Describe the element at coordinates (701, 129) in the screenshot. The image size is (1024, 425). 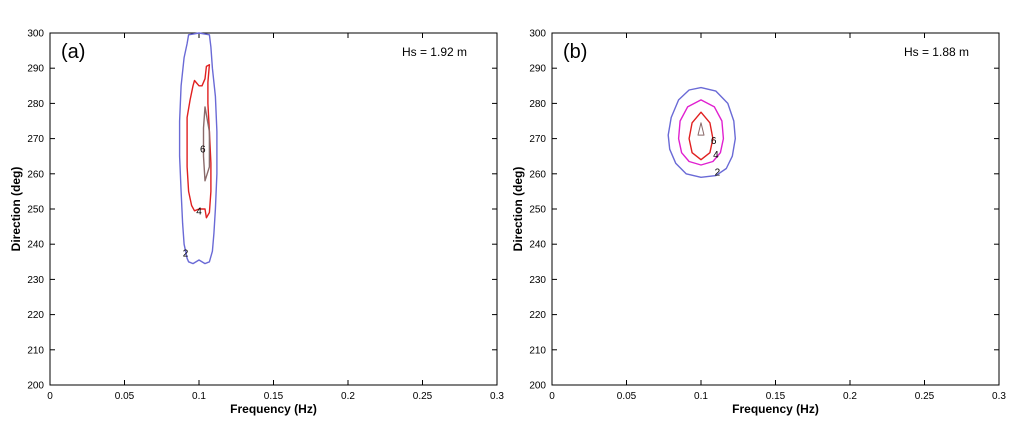
I see `contour-line-inner` at that location.